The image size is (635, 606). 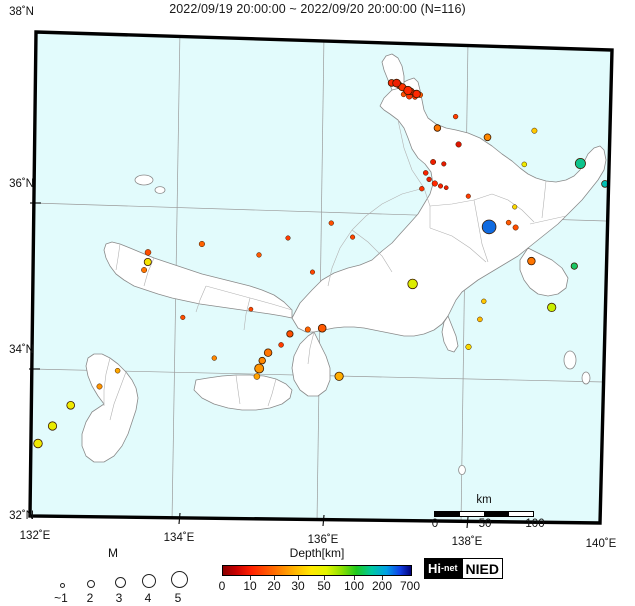 What do you see at coordinates (435, 524) in the screenshot?
I see `scale-bar-label-0: 0` at bounding box center [435, 524].